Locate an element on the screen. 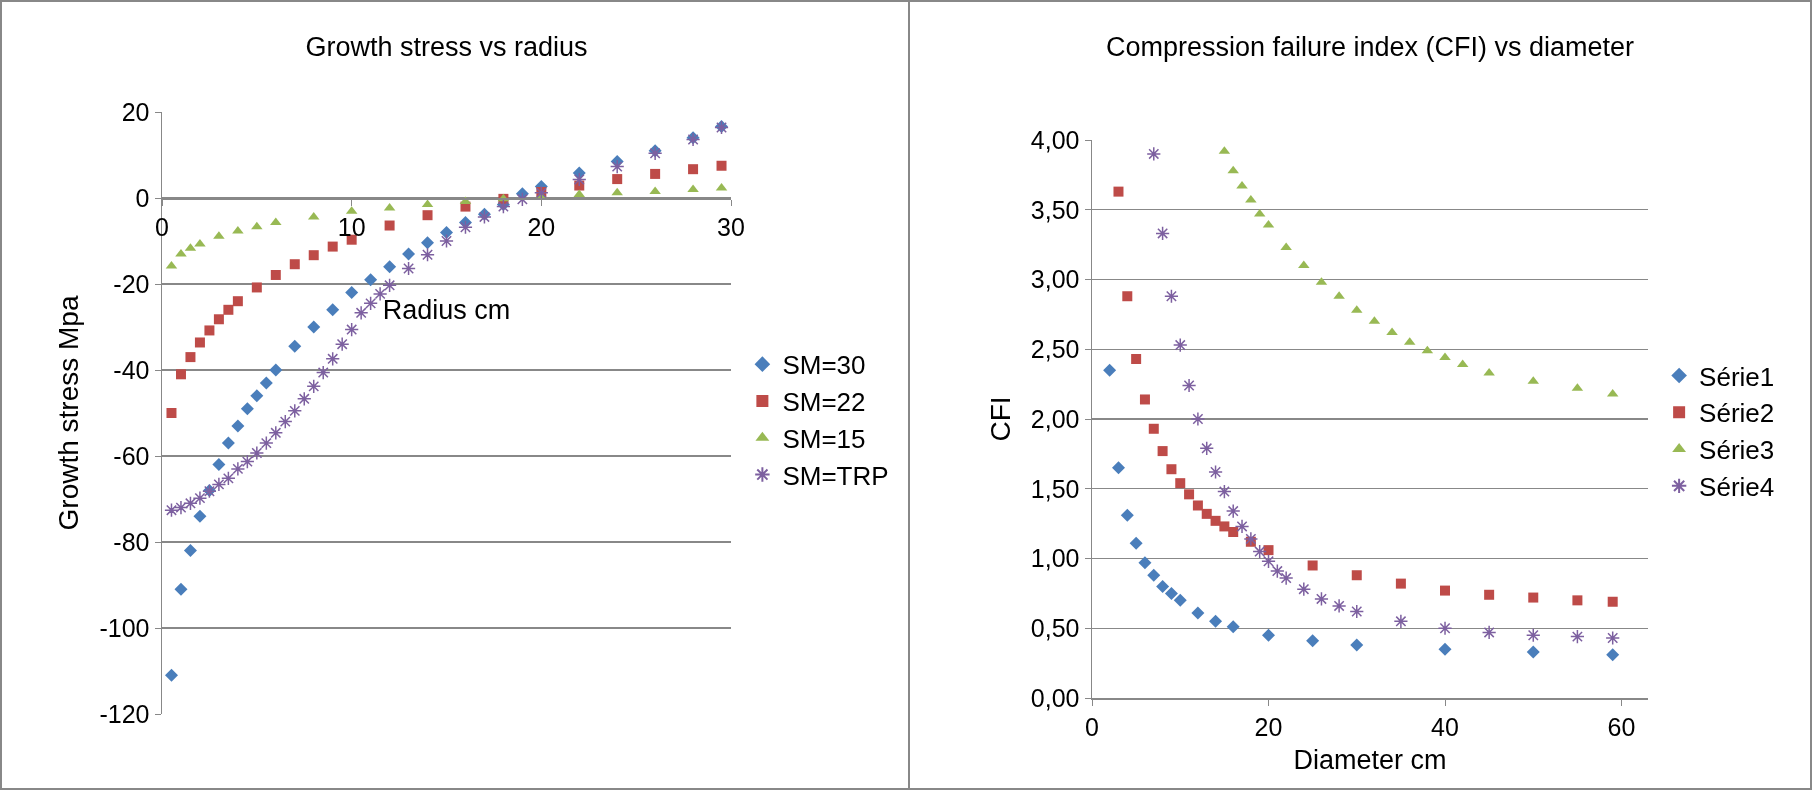  y-tick-label: 1,50 is located at coordinates (1055, 488).